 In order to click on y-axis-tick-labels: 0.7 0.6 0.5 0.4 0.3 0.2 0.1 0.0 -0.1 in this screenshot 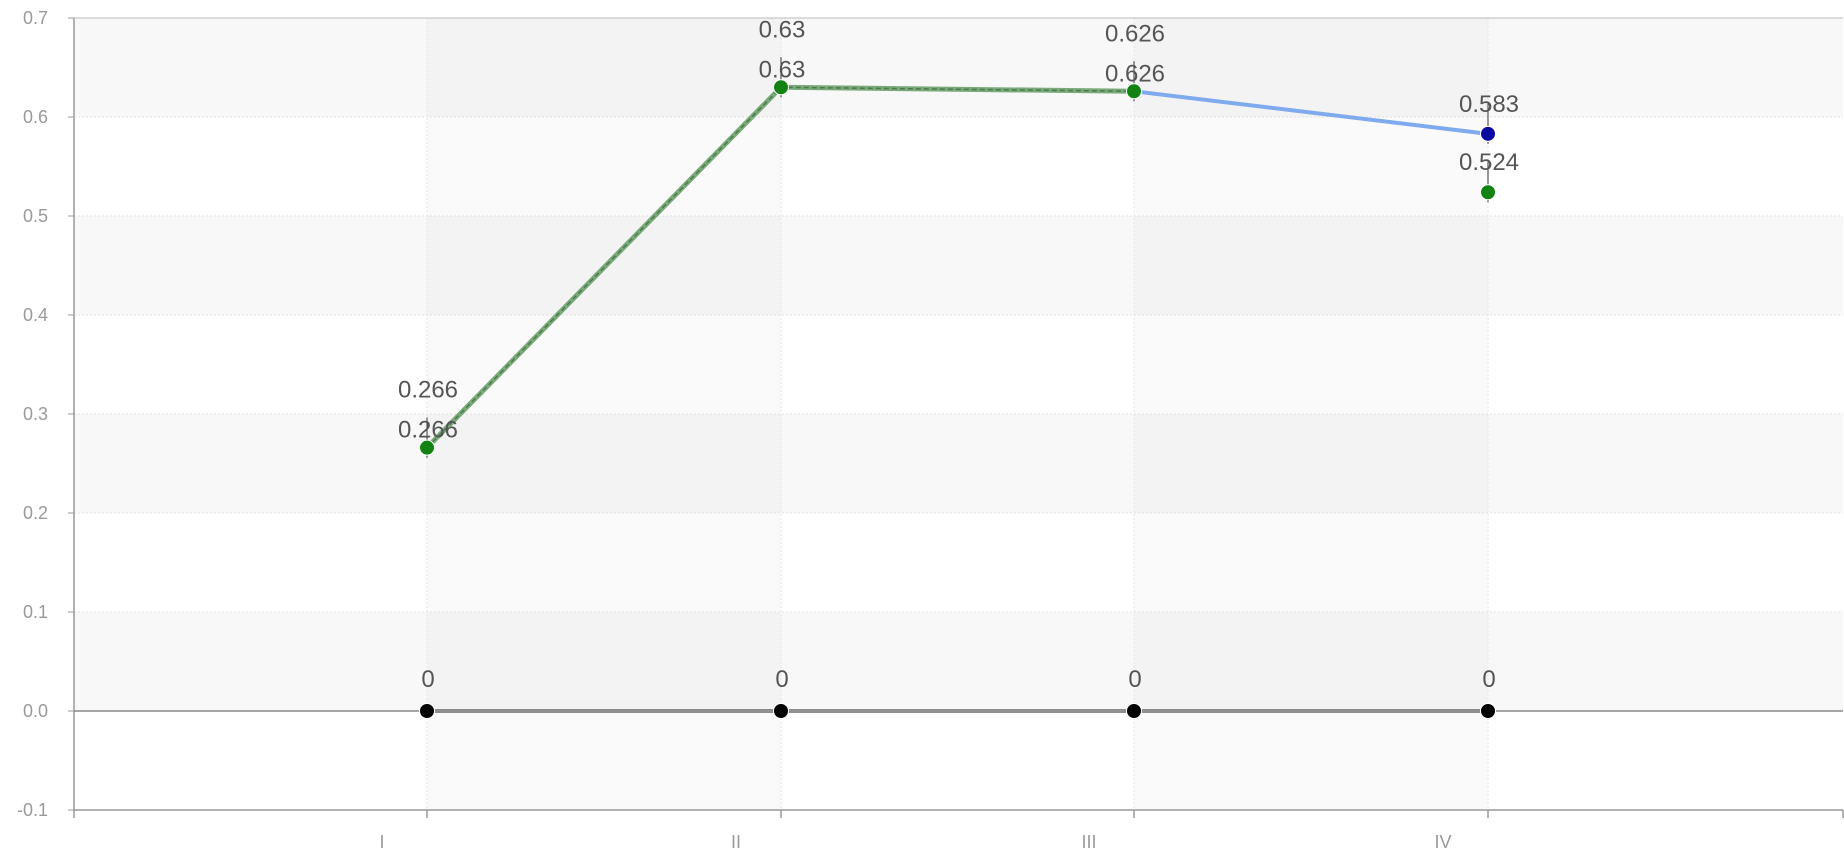, I will do `click(32, 414)`.